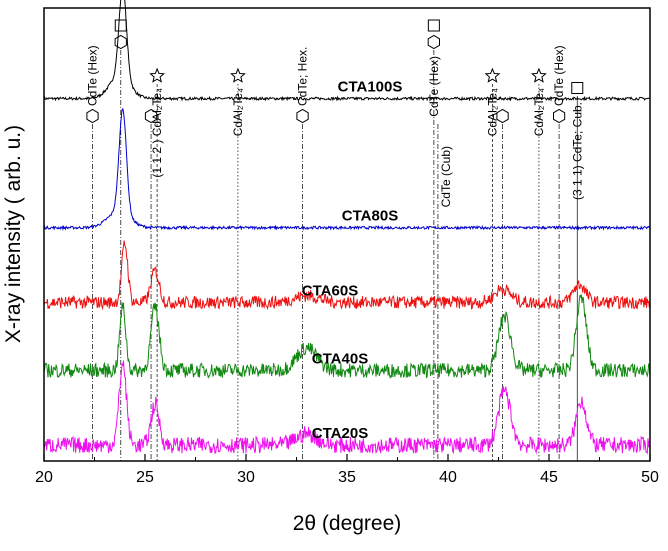  What do you see at coordinates (246, 477) in the screenshot?
I see `x-tick-label: 30` at bounding box center [246, 477].